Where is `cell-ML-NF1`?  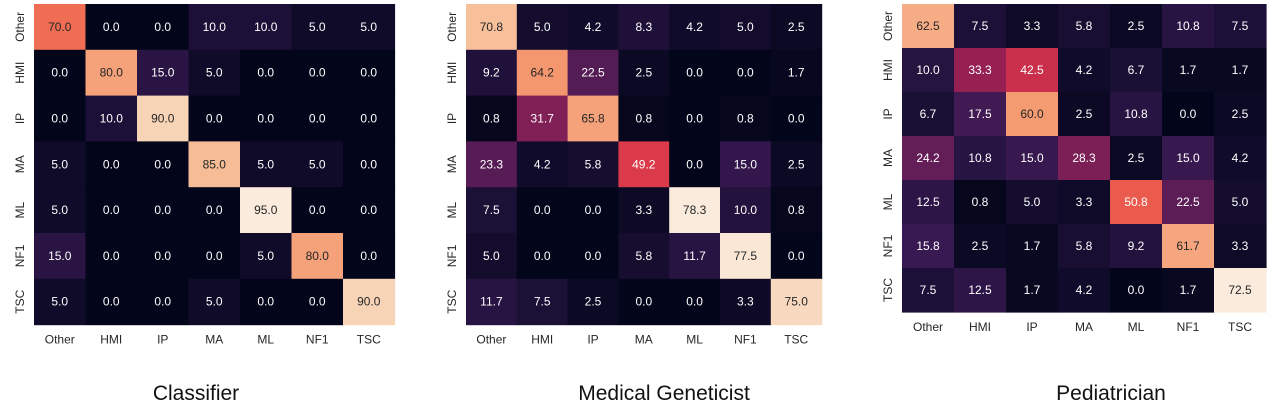 cell-ML-NF1 is located at coordinates (1188, 202).